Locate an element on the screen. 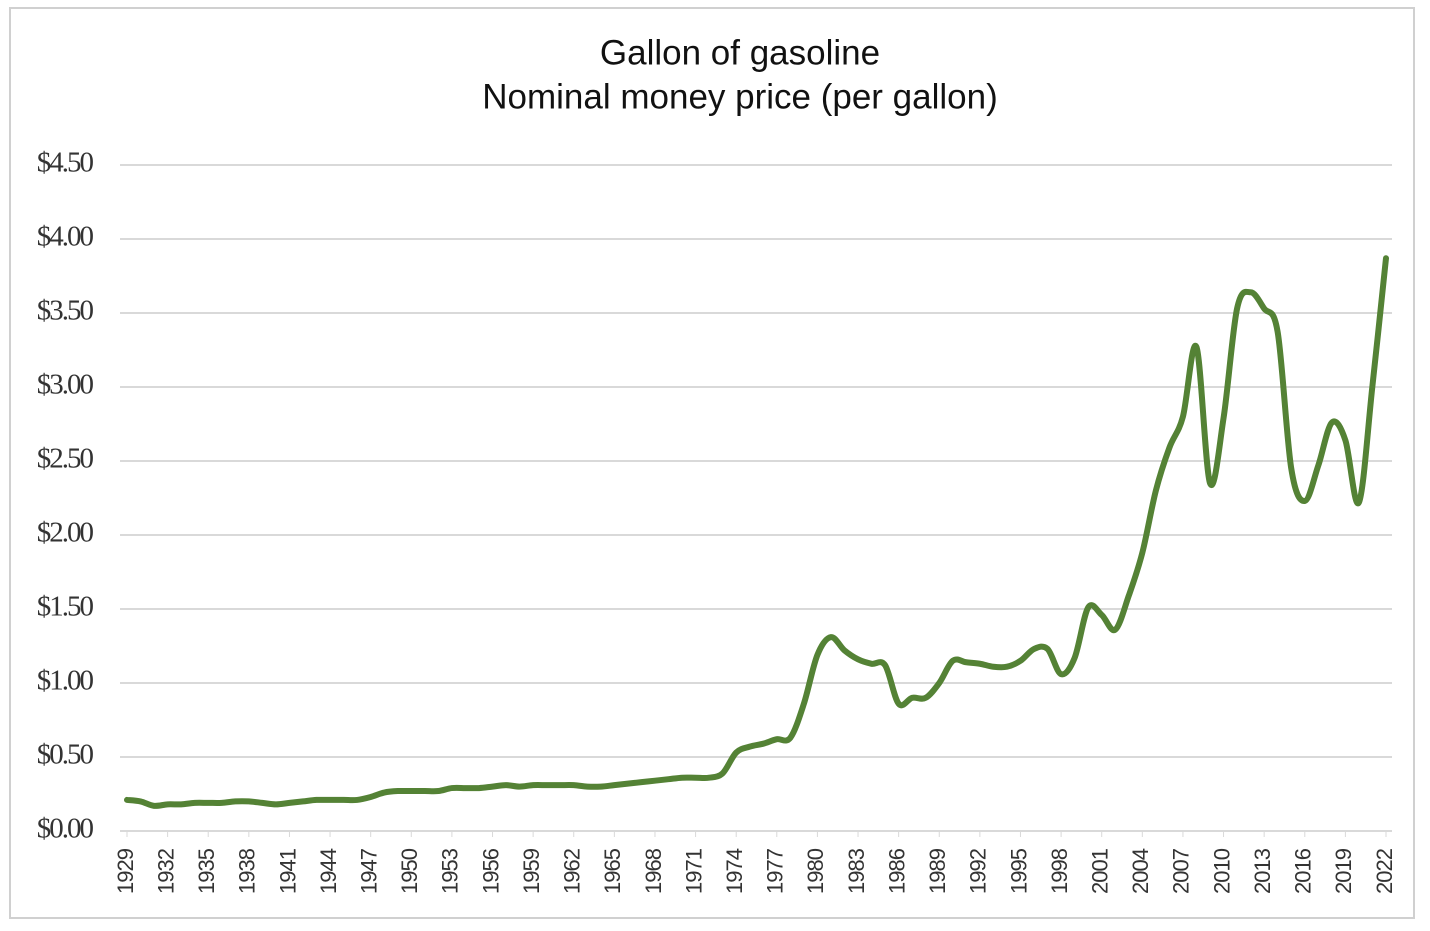  x-tick-label: 2019 is located at coordinates (1343, 871).